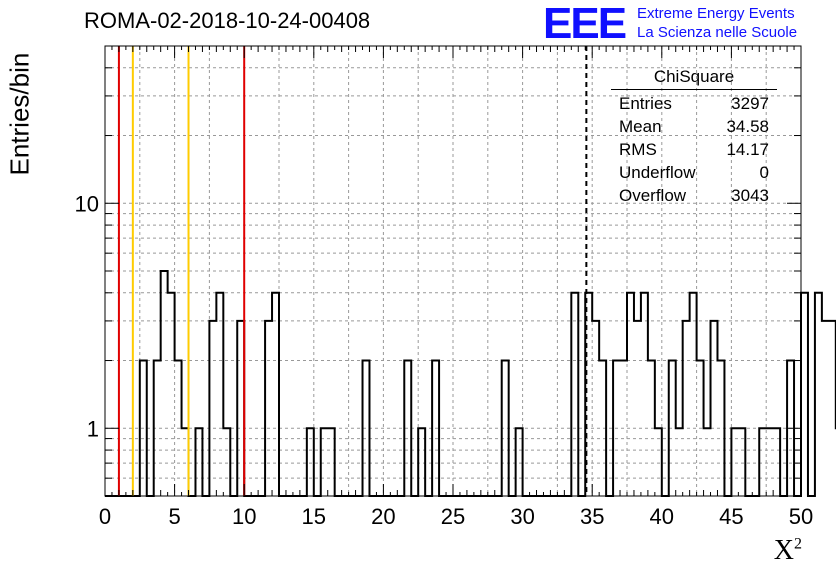 The height and width of the screenshot is (572, 836). What do you see at coordinates (750, 103) in the screenshot?
I see `stats-value: 3297` at bounding box center [750, 103].